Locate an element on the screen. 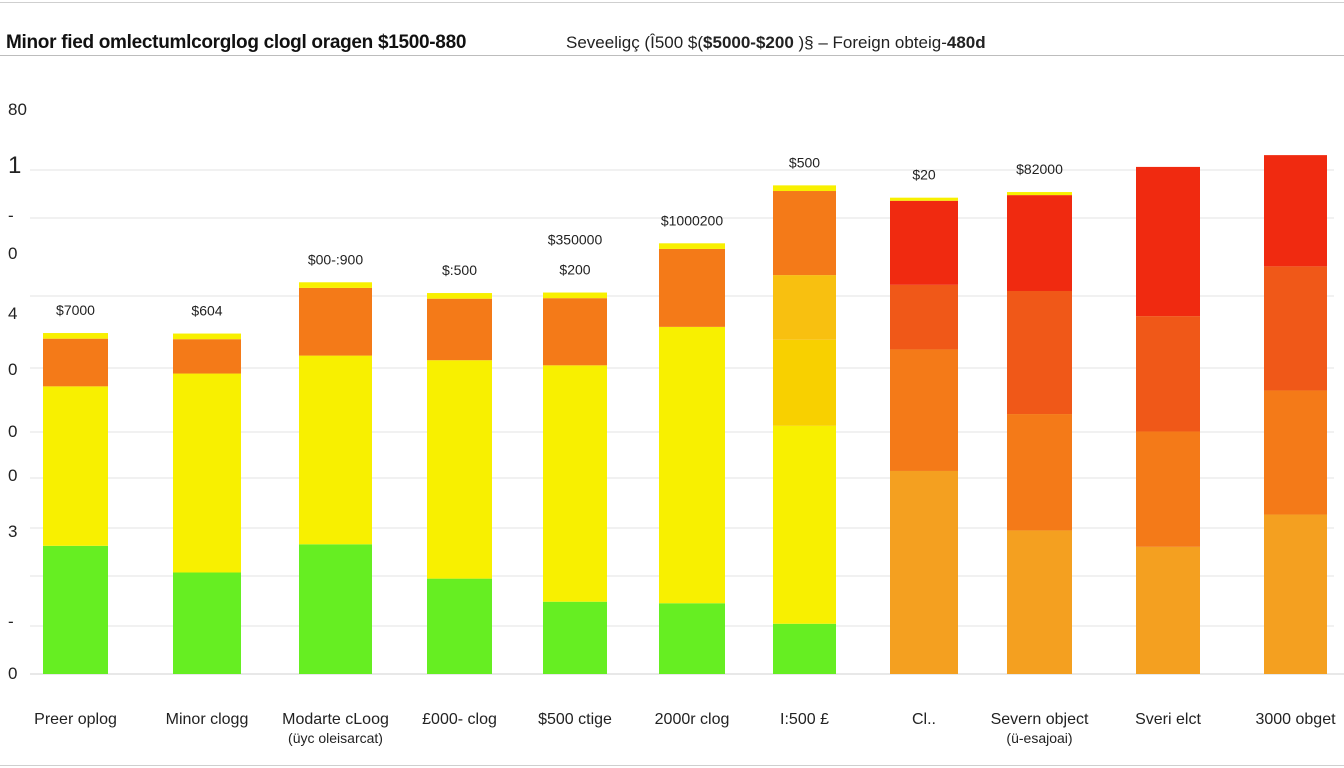 Image resolution: width=1344 pixels, height=768 pixels. header-divider is located at coordinates (672, 55).